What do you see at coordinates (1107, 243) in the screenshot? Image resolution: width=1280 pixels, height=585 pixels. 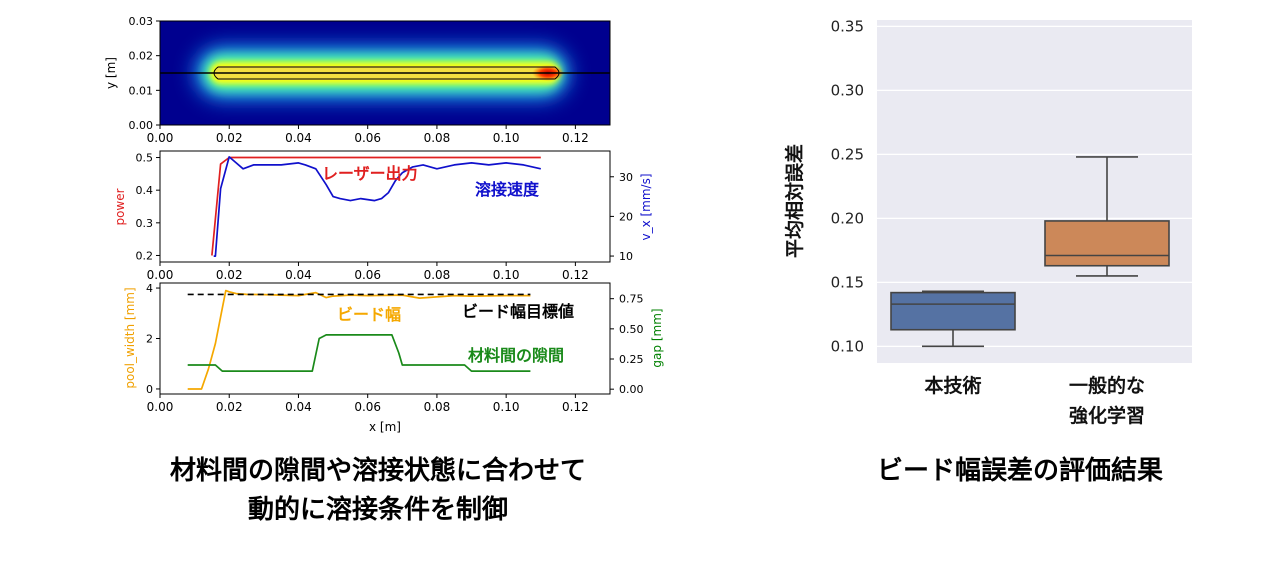 I see `box-一般的な強化学習` at bounding box center [1107, 243].